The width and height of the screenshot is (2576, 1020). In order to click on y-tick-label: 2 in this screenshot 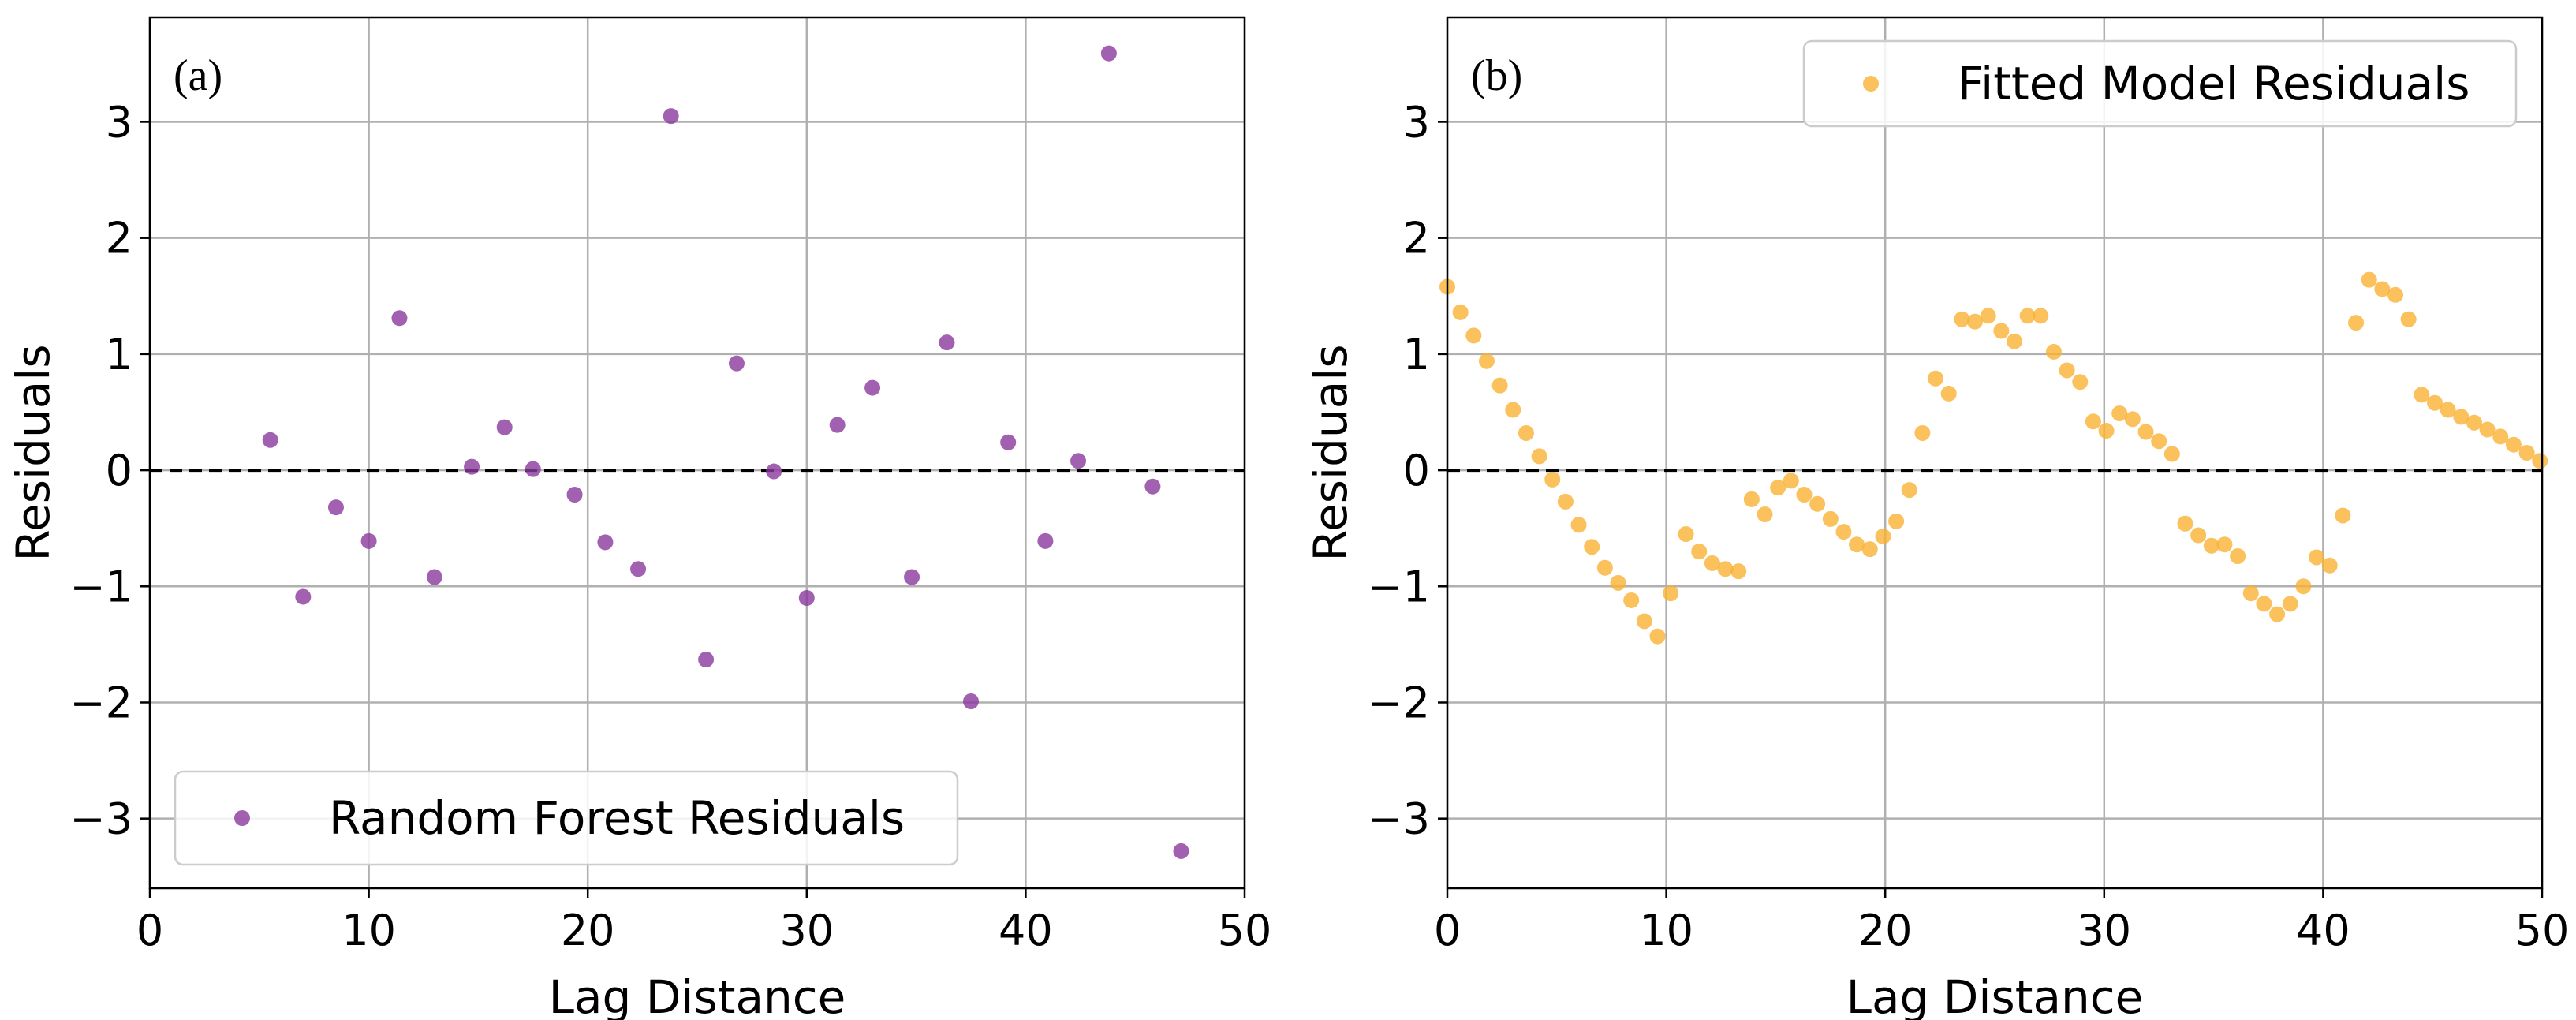, I will do `click(119, 238)`.